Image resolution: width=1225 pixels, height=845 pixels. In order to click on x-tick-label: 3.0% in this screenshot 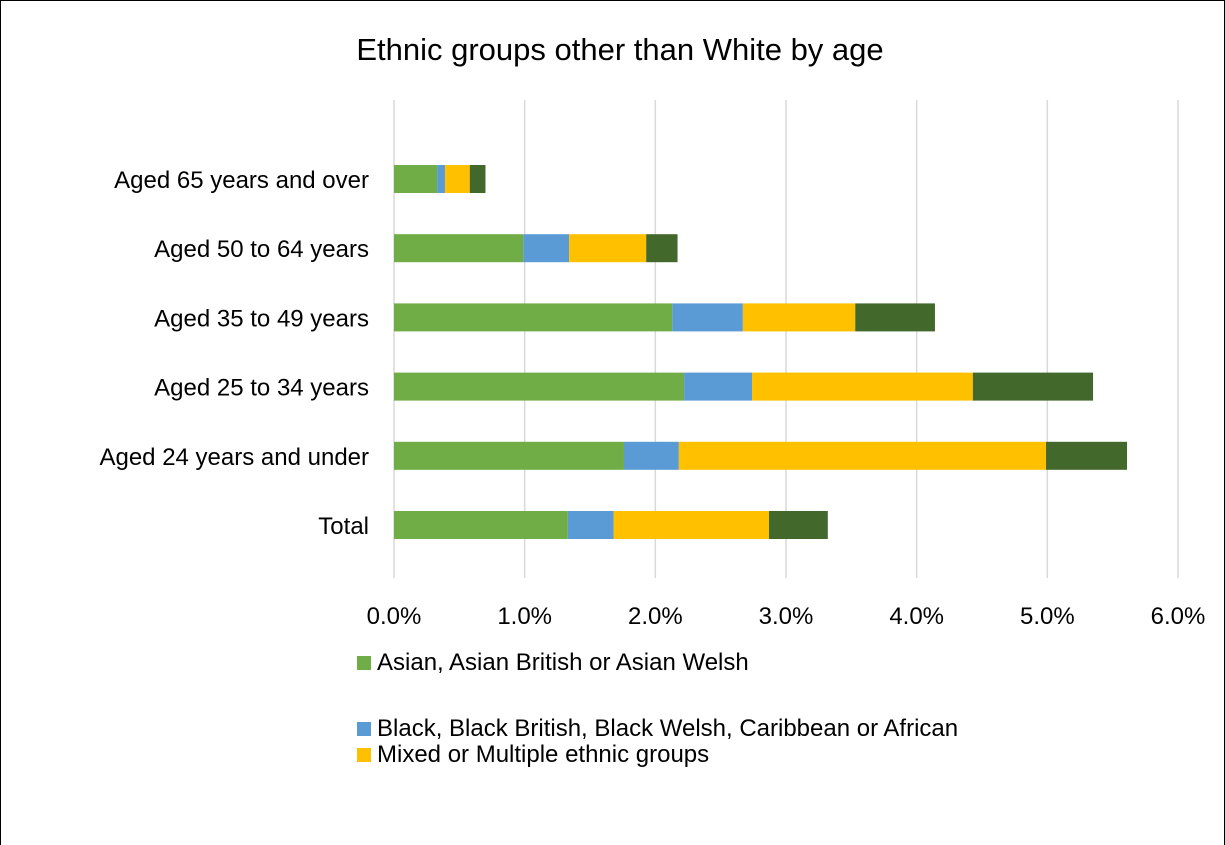, I will do `click(786, 616)`.